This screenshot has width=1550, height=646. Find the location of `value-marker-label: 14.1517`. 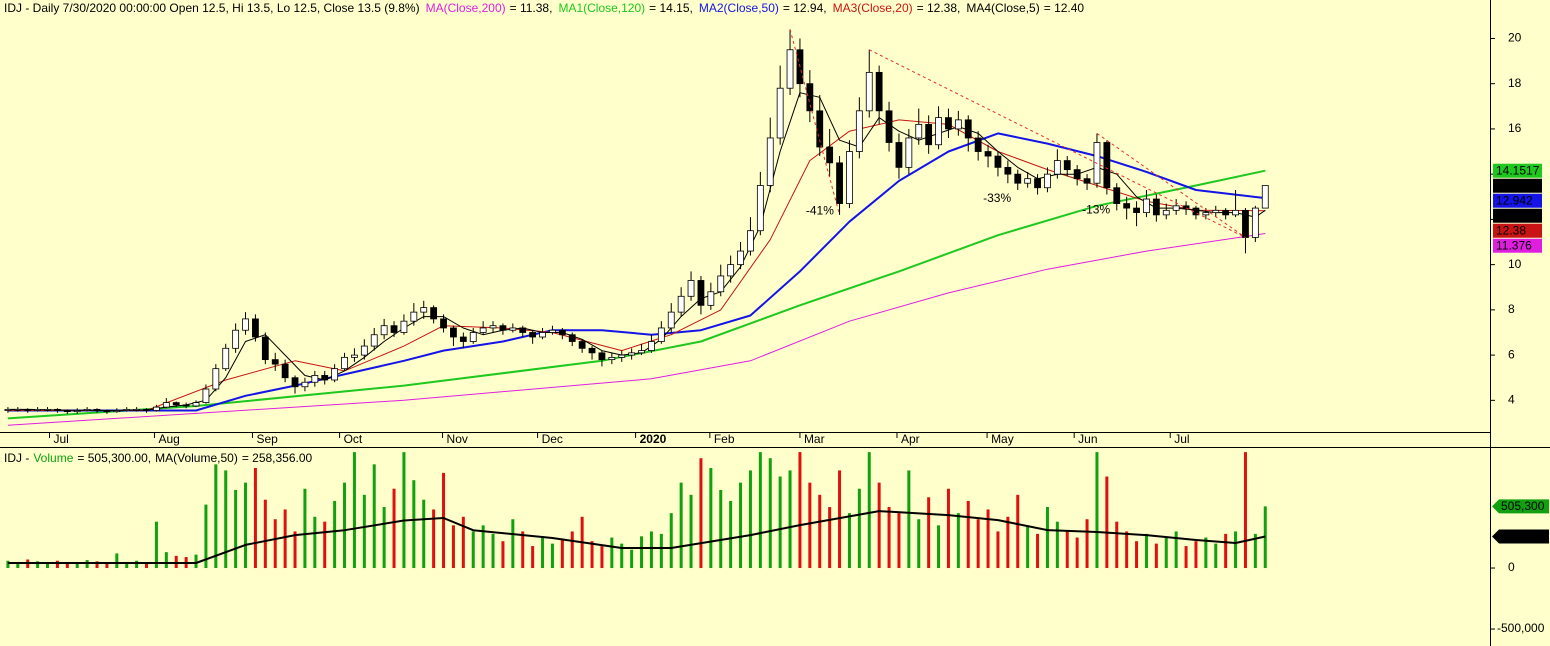

value-marker-label: 14.1517 is located at coordinates (1518, 170).